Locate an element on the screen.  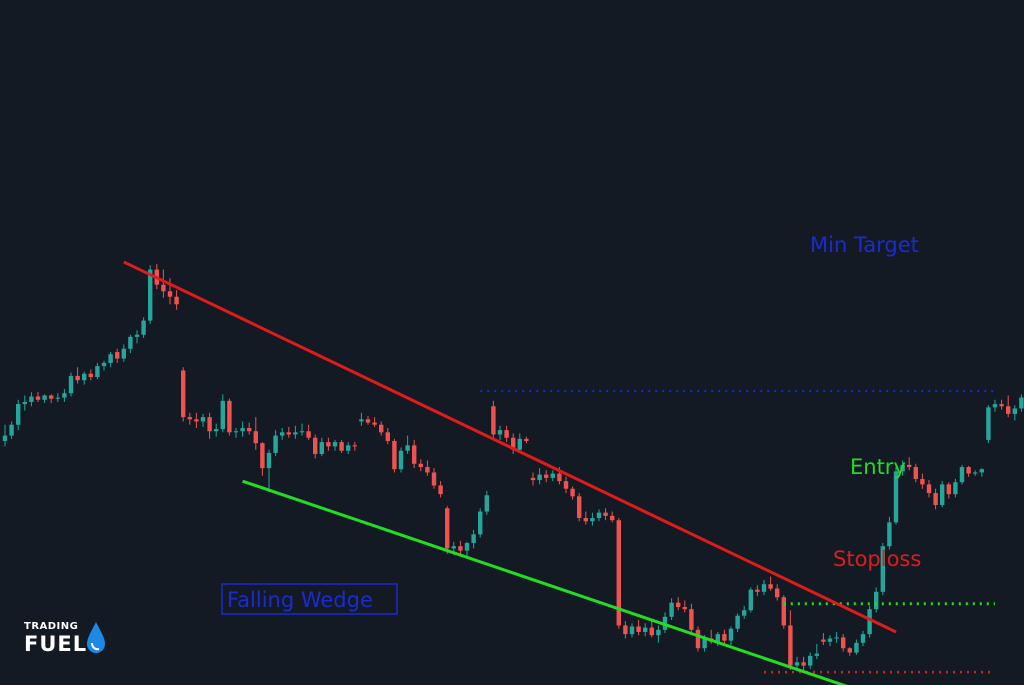
min-target-label: Min Target is located at coordinates (864, 245).